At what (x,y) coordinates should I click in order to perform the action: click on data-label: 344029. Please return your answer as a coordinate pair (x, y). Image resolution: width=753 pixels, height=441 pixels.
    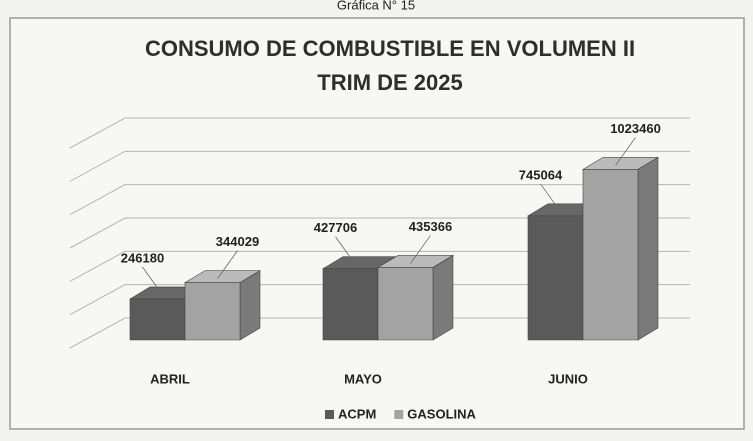
    Looking at the image, I should click on (237, 241).